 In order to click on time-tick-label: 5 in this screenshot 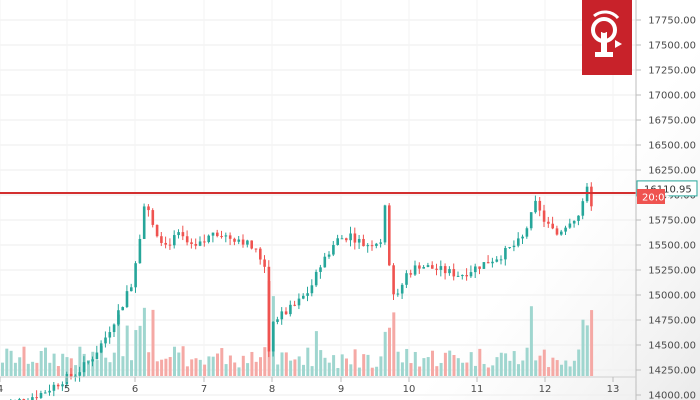, I will do `click(67, 389)`.